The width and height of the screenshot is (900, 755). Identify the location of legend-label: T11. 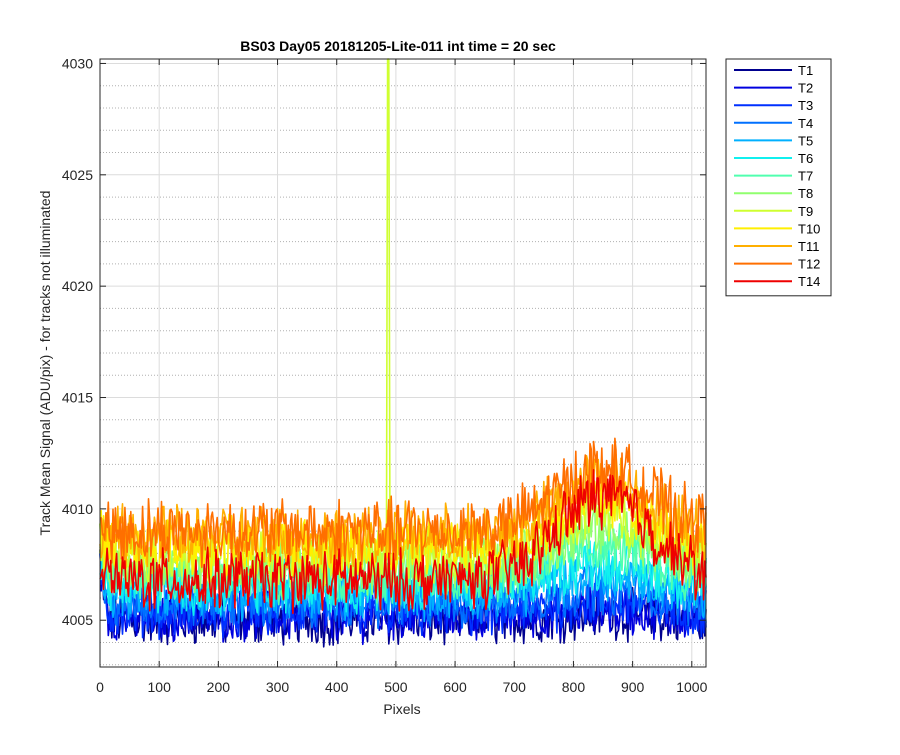
(808, 246).